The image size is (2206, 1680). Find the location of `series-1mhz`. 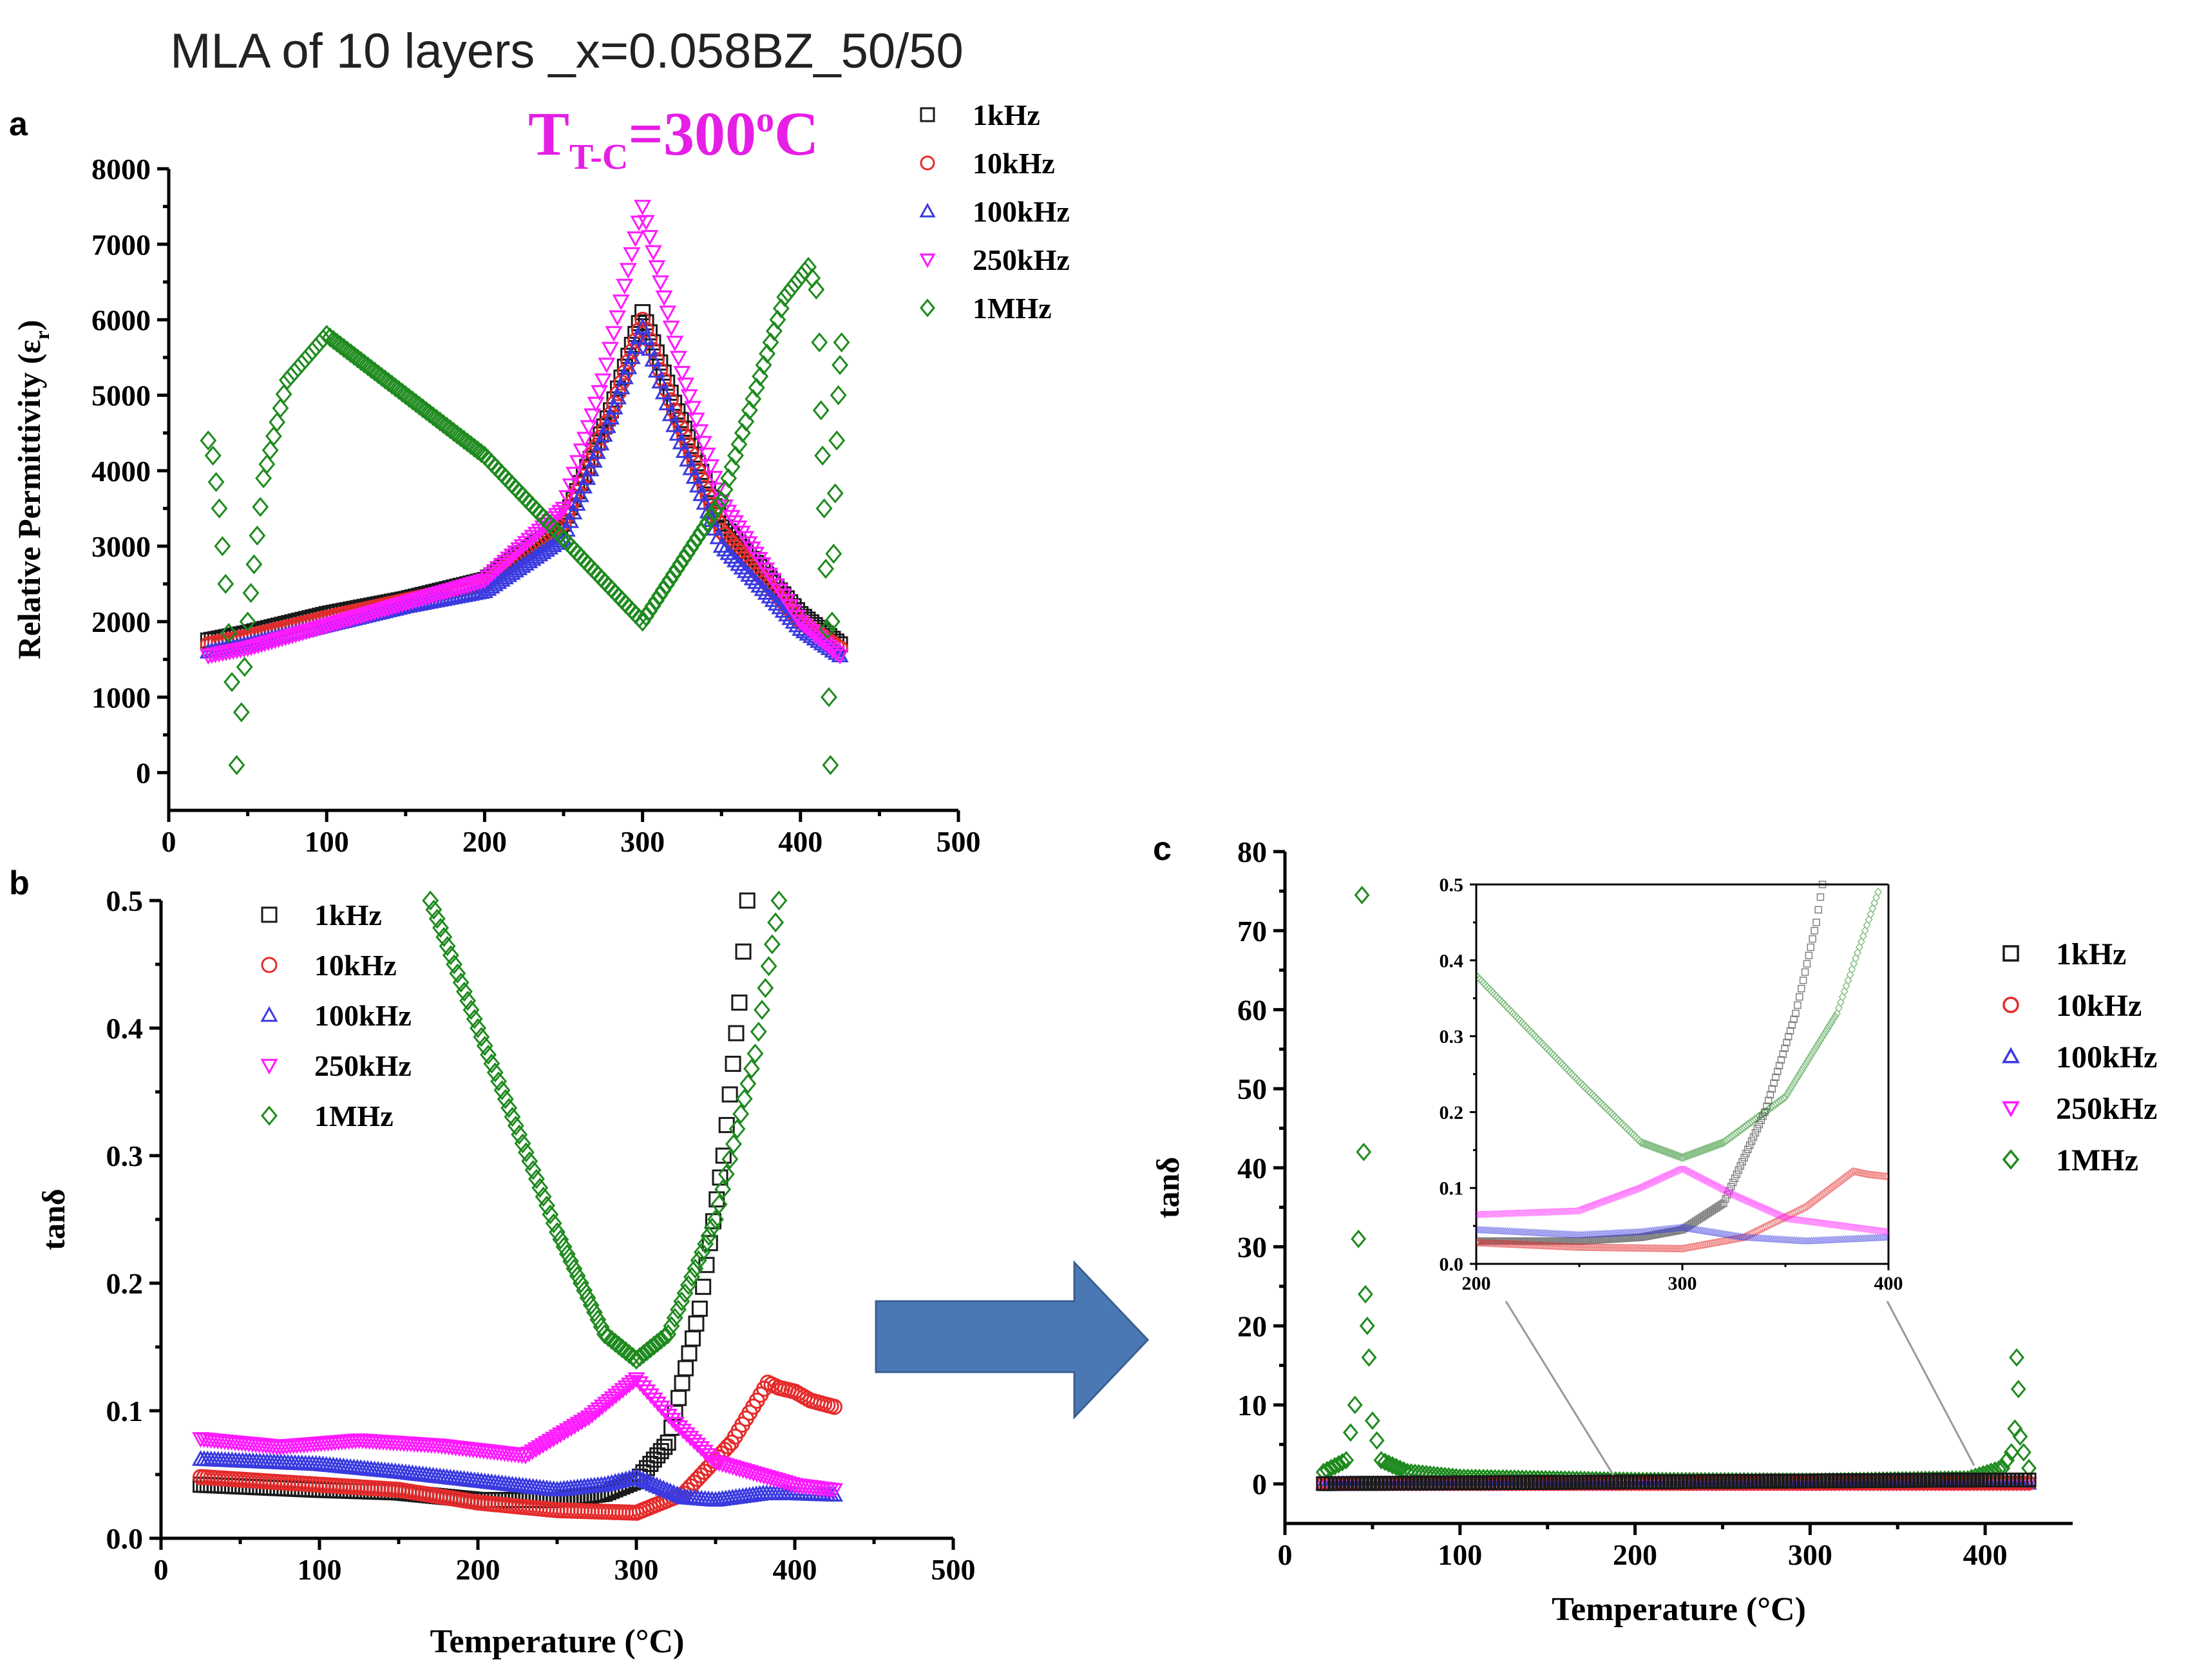

series-1mhz is located at coordinates (525, 516).